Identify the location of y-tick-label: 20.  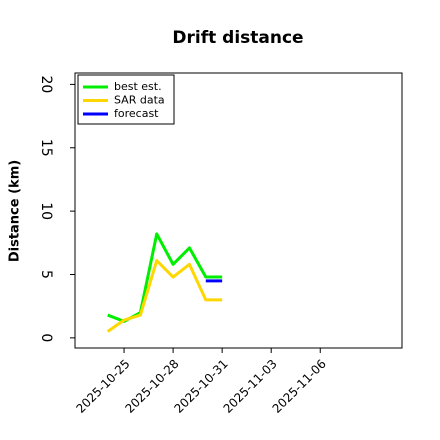
(46, 84).